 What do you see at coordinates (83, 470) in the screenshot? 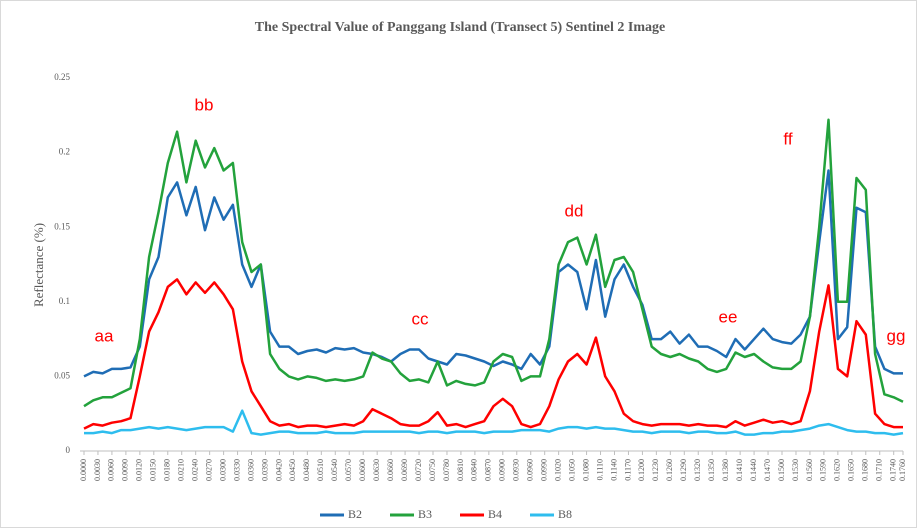
I see `x-tick-label: 0.0000` at bounding box center [83, 470].